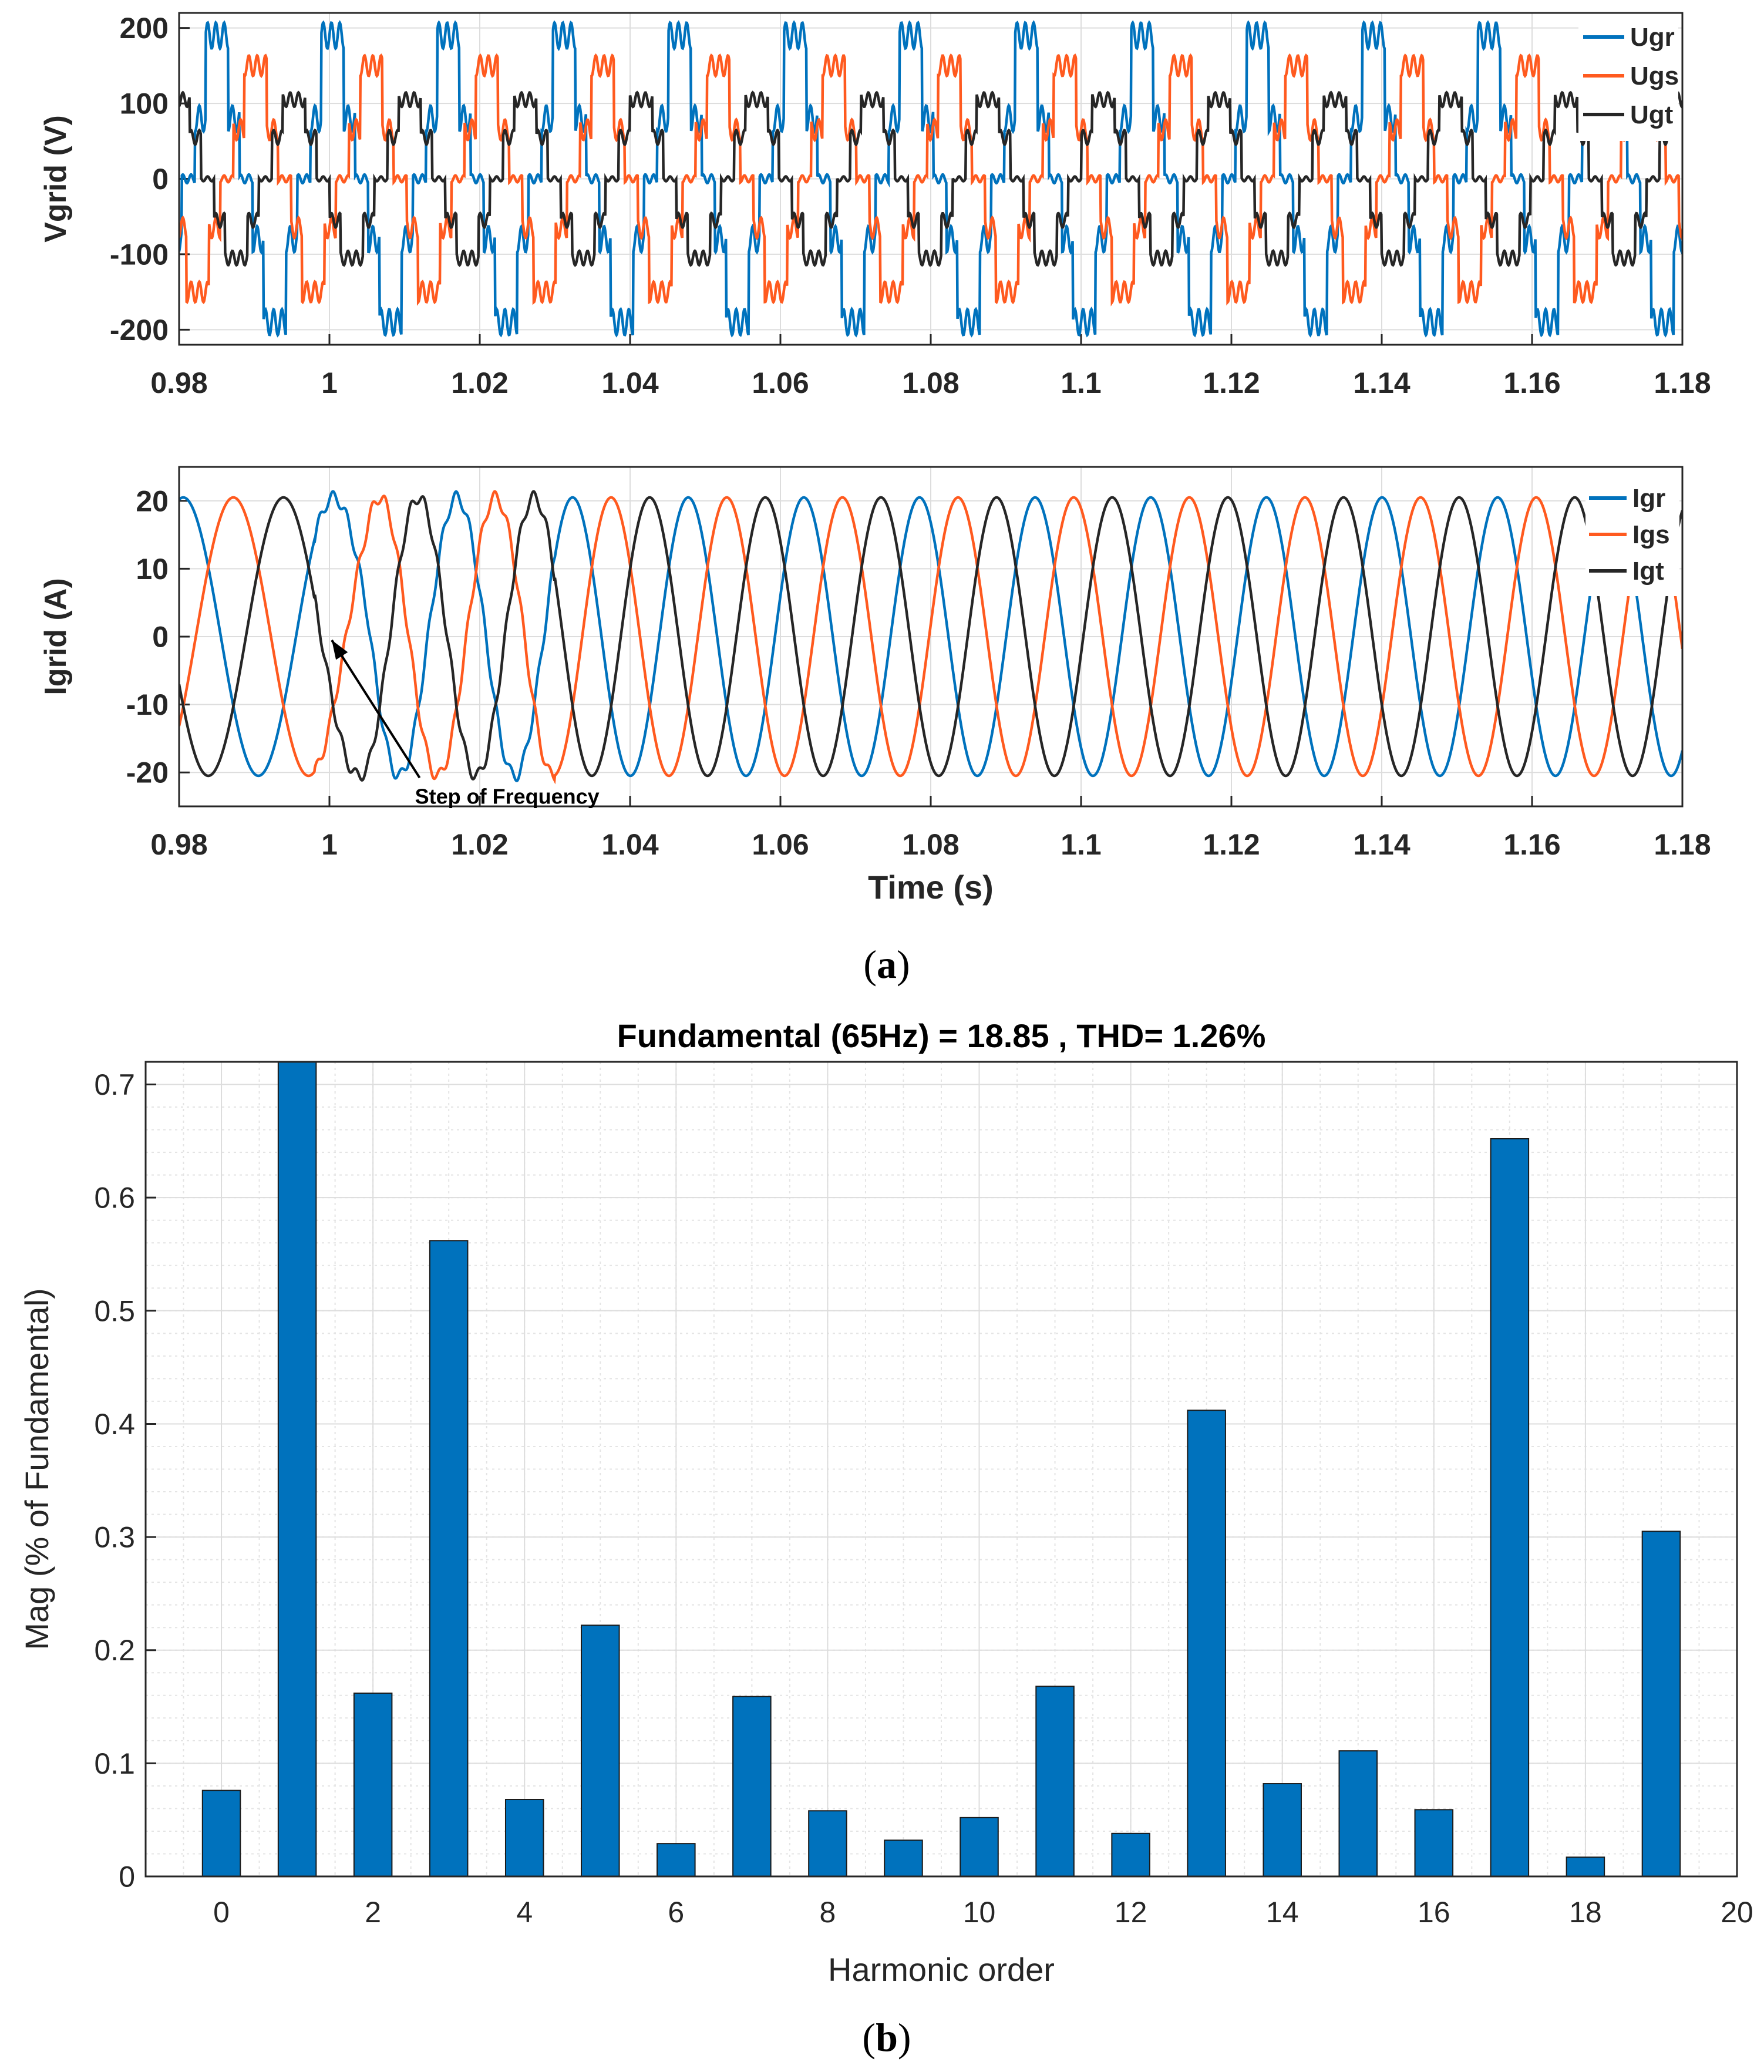 The height and width of the screenshot is (2072, 1764). Describe the element at coordinates (179, 382) in the screenshot. I see `vgrid-x-tick-label: 0.98` at that location.